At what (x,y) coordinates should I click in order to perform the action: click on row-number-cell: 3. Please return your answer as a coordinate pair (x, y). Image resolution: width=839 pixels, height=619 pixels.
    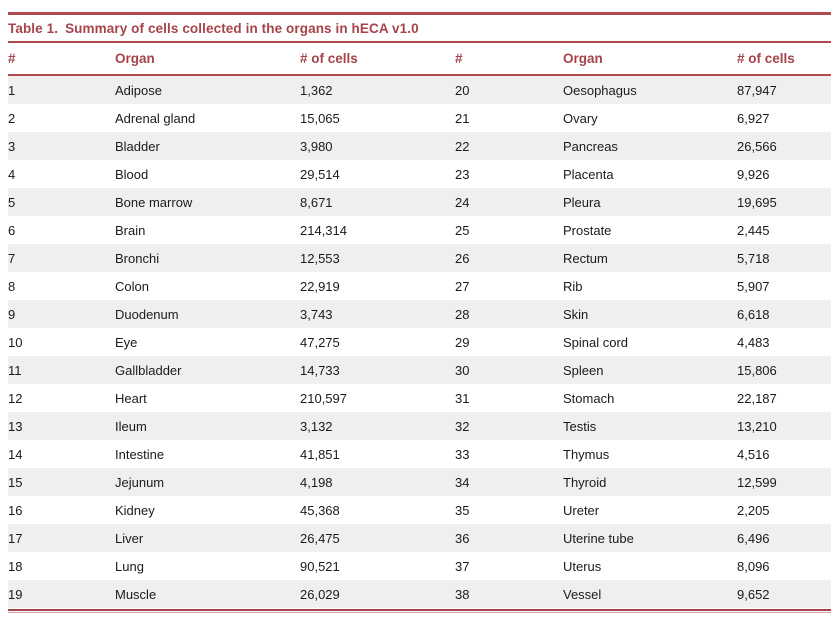
    Looking at the image, I should click on (61, 146).